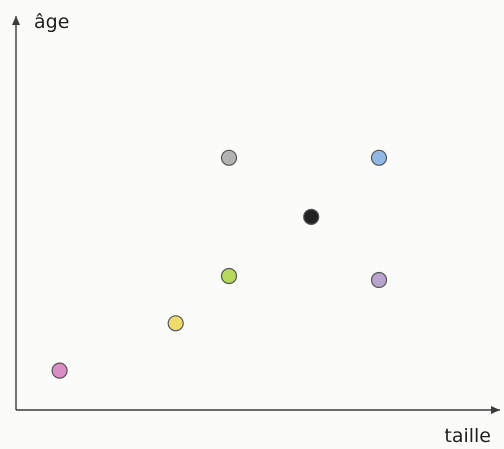 This screenshot has width=504, height=449. I want to click on y-axis-label: âge, so click(51, 22).